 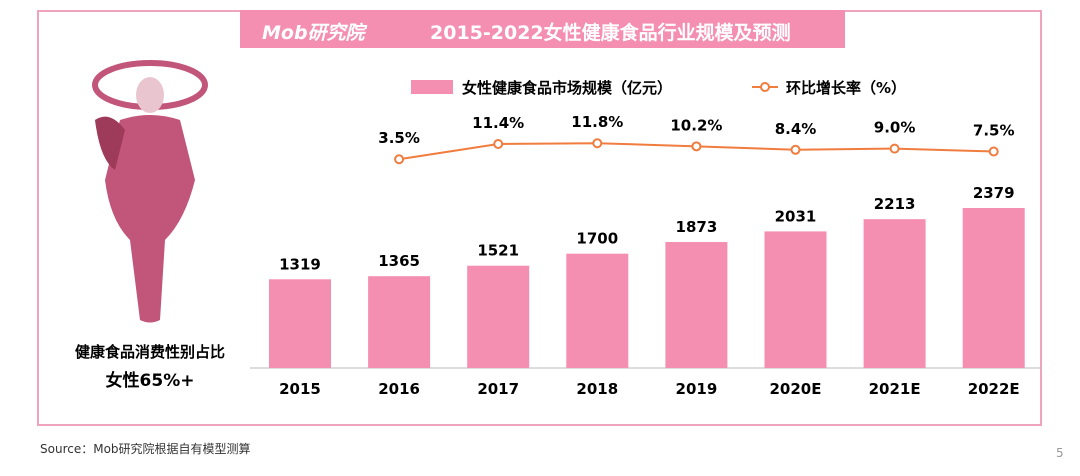 What do you see at coordinates (796, 216) in the screenshot?
I see `bar-label-2020E: 2031` at bounding box center [796, 216].